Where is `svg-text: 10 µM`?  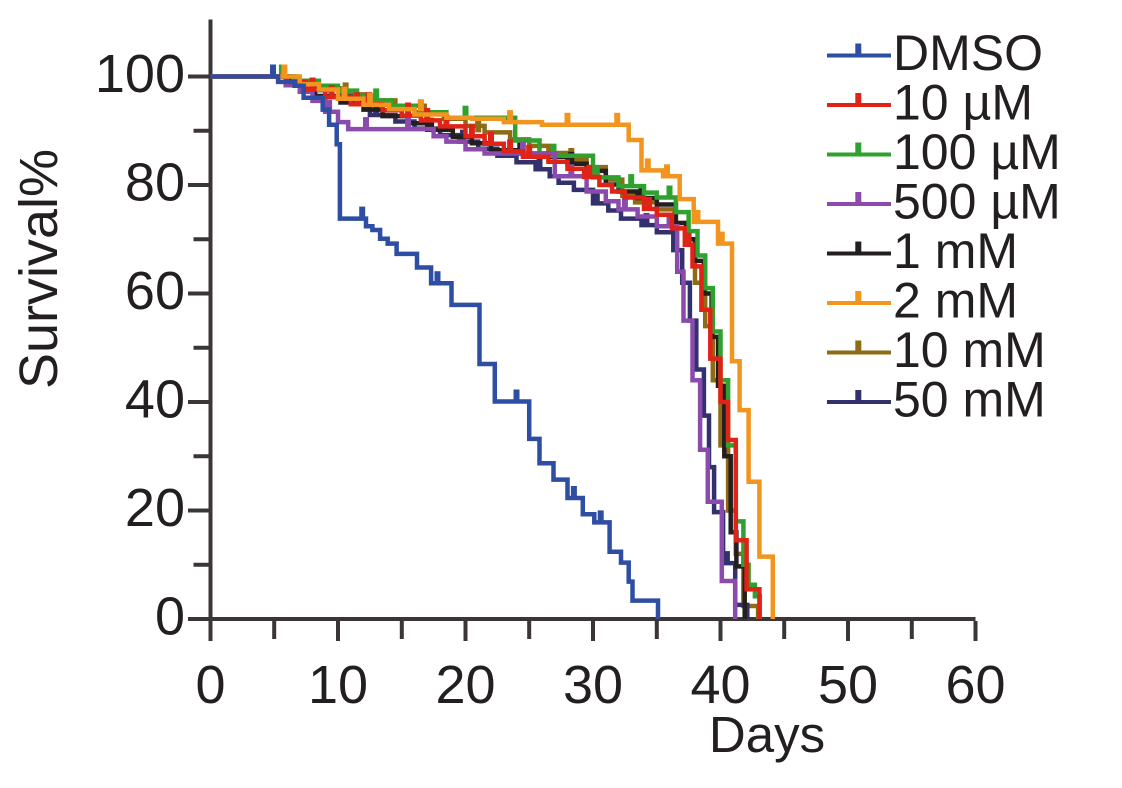 svg-text: 10 µM is located at coordinates (963, 103).